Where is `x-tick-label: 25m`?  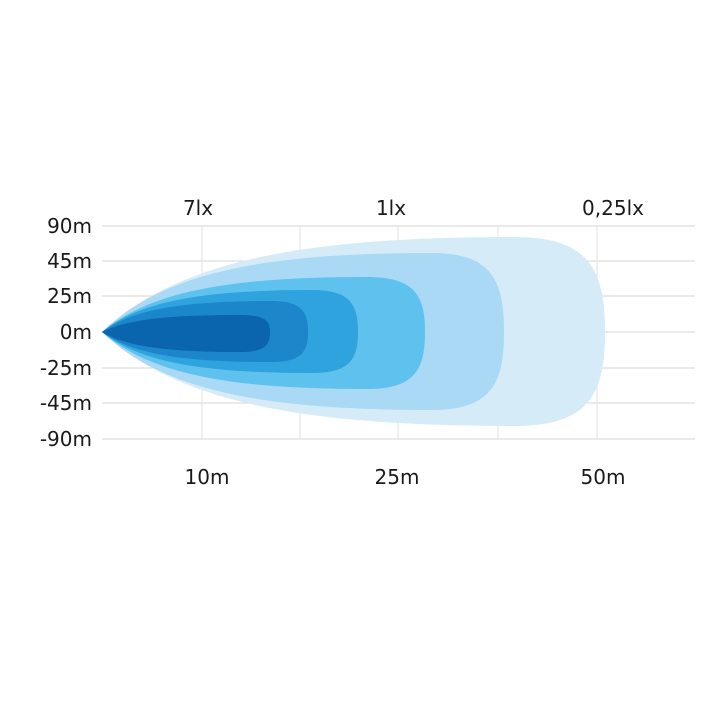
x-tick-label: 25m is located at coordinates (397, 477).